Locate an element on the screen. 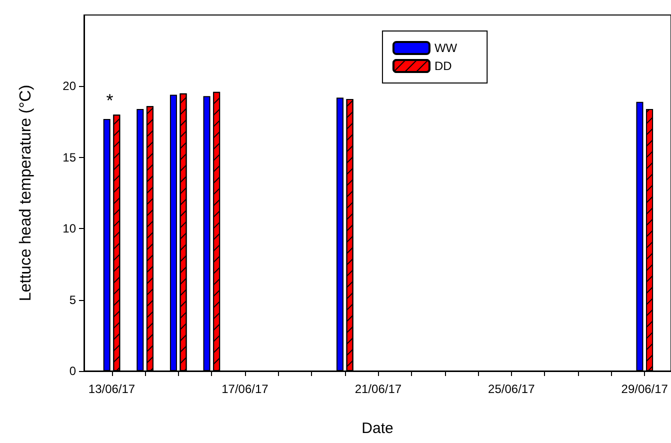  x-tick-label: 13/06/17 is located at coordinates (112, 389).